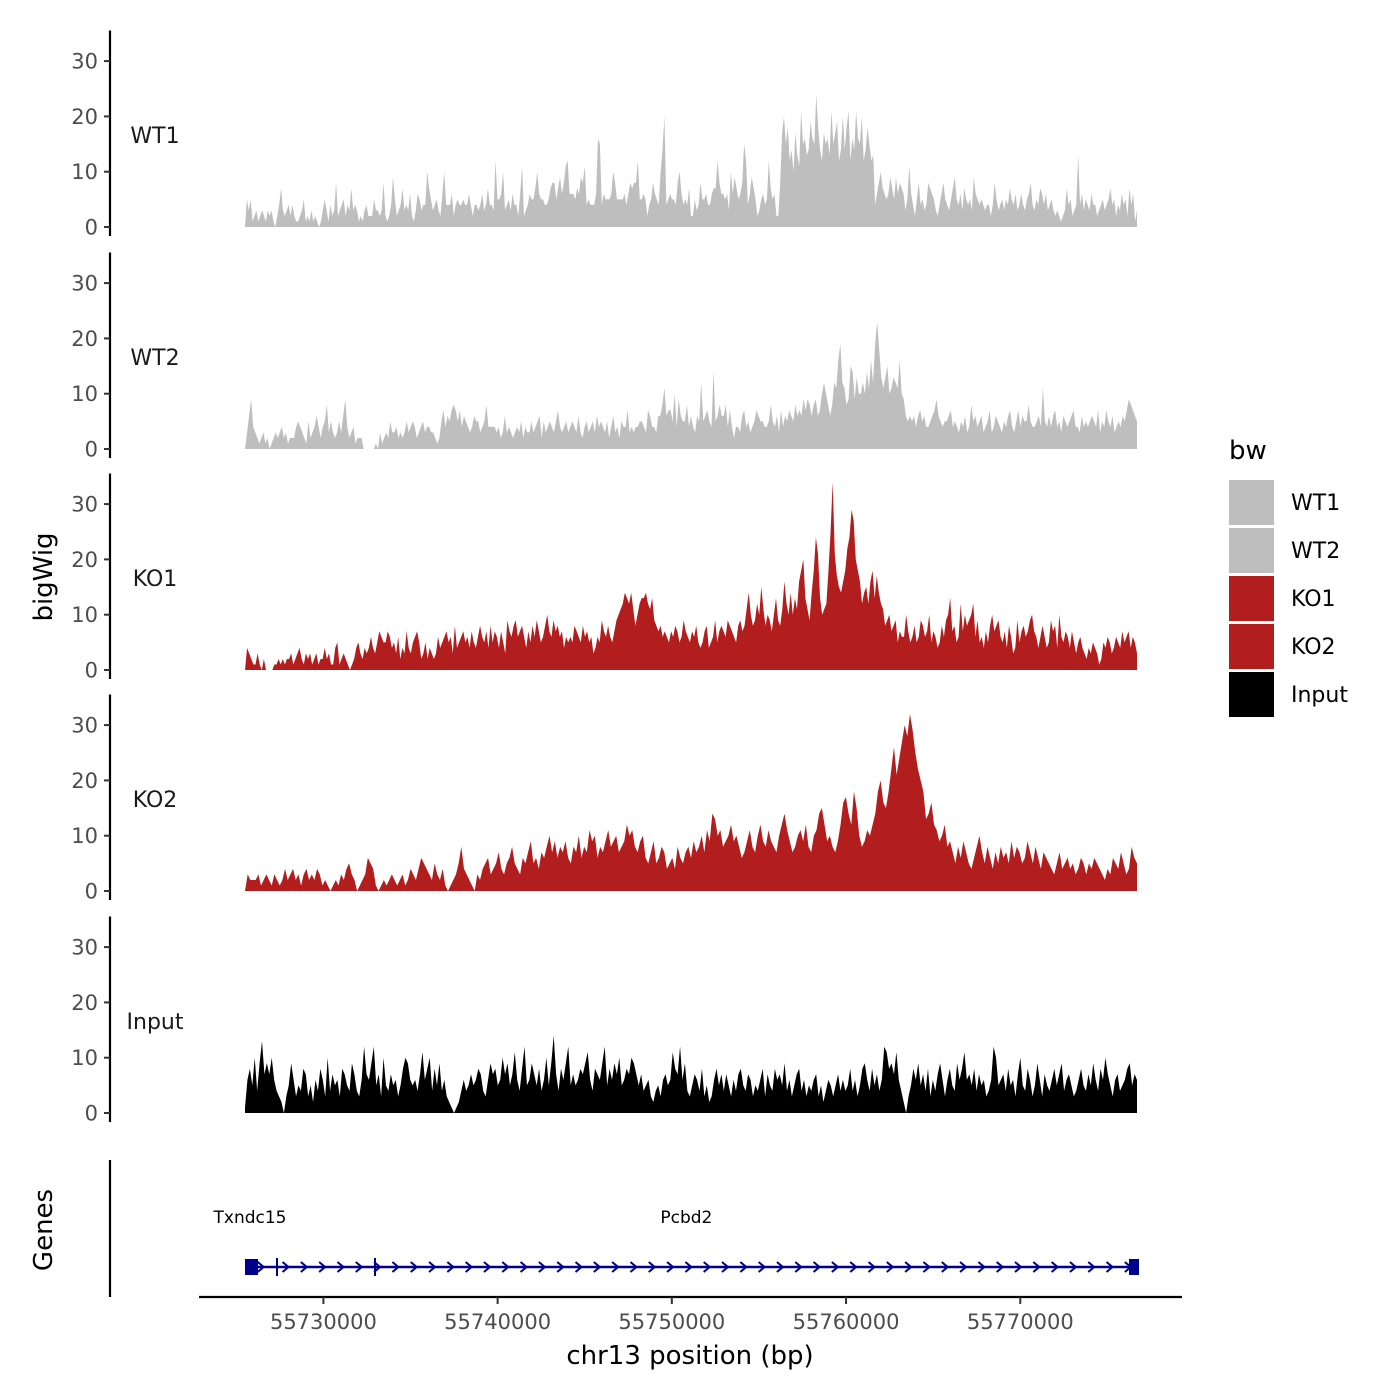 This screenshot has height=1400, width=1400. Describe the element at coordinates (1251, 598) in the screenshot. I see `legend-swatch-ko1` at that location.